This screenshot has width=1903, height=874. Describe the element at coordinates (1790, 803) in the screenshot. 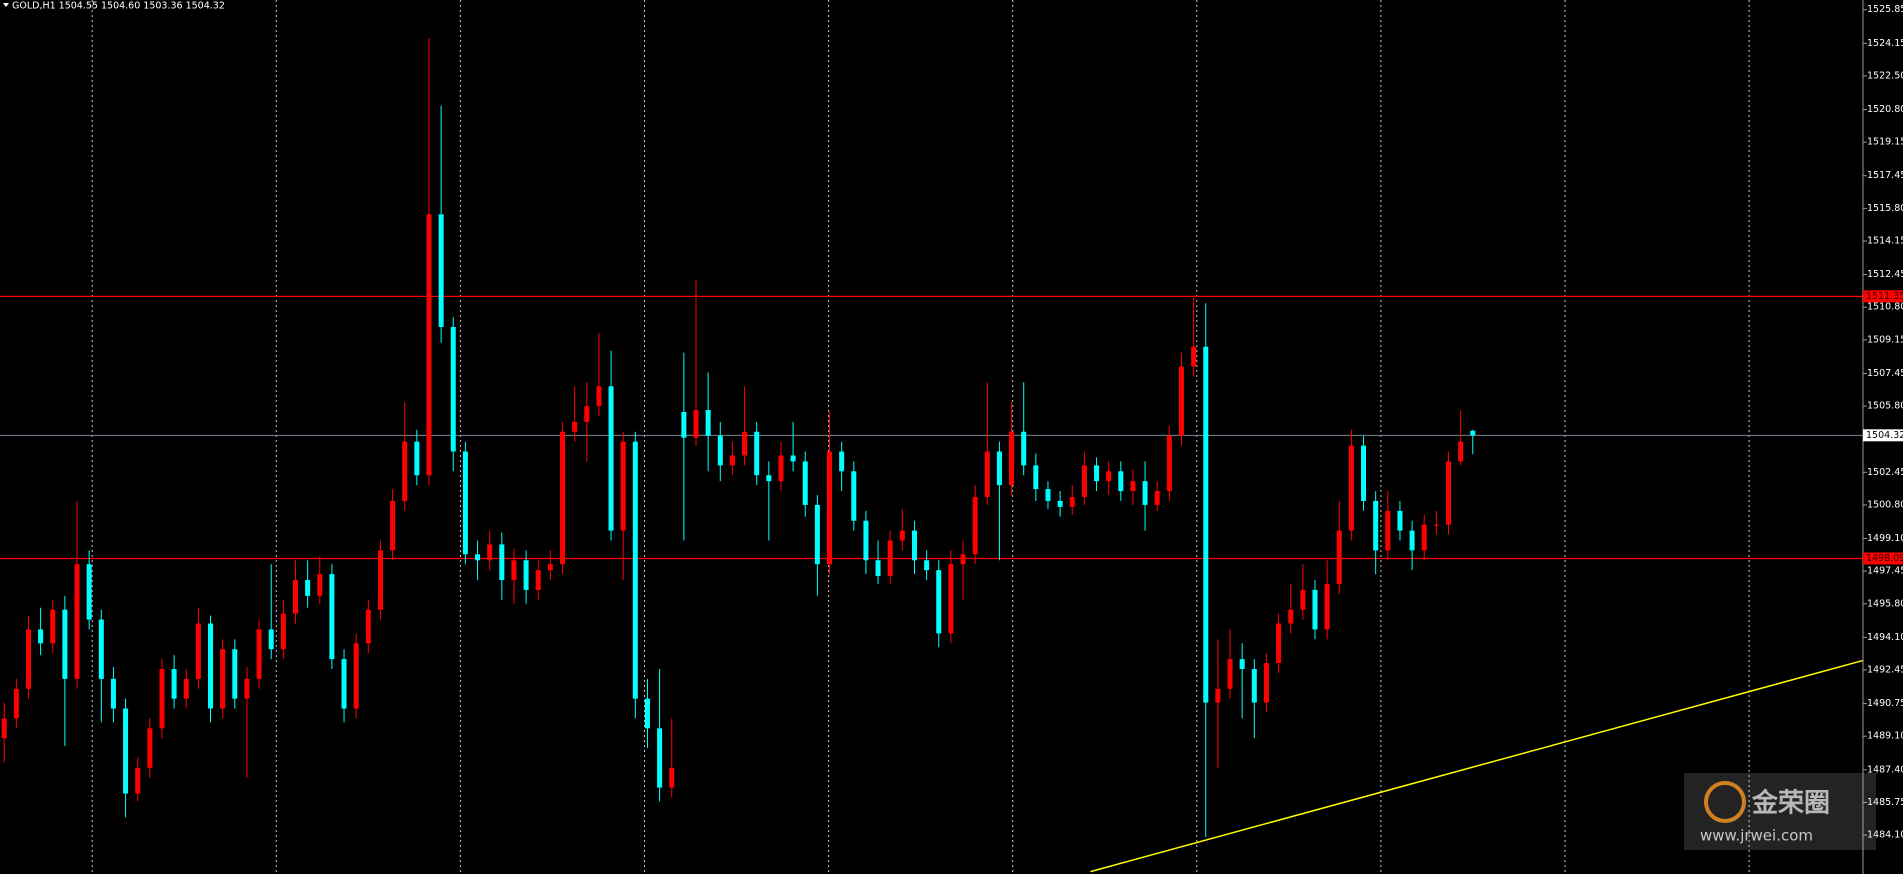

I see `watermark-name: 金荣圈` at that location.